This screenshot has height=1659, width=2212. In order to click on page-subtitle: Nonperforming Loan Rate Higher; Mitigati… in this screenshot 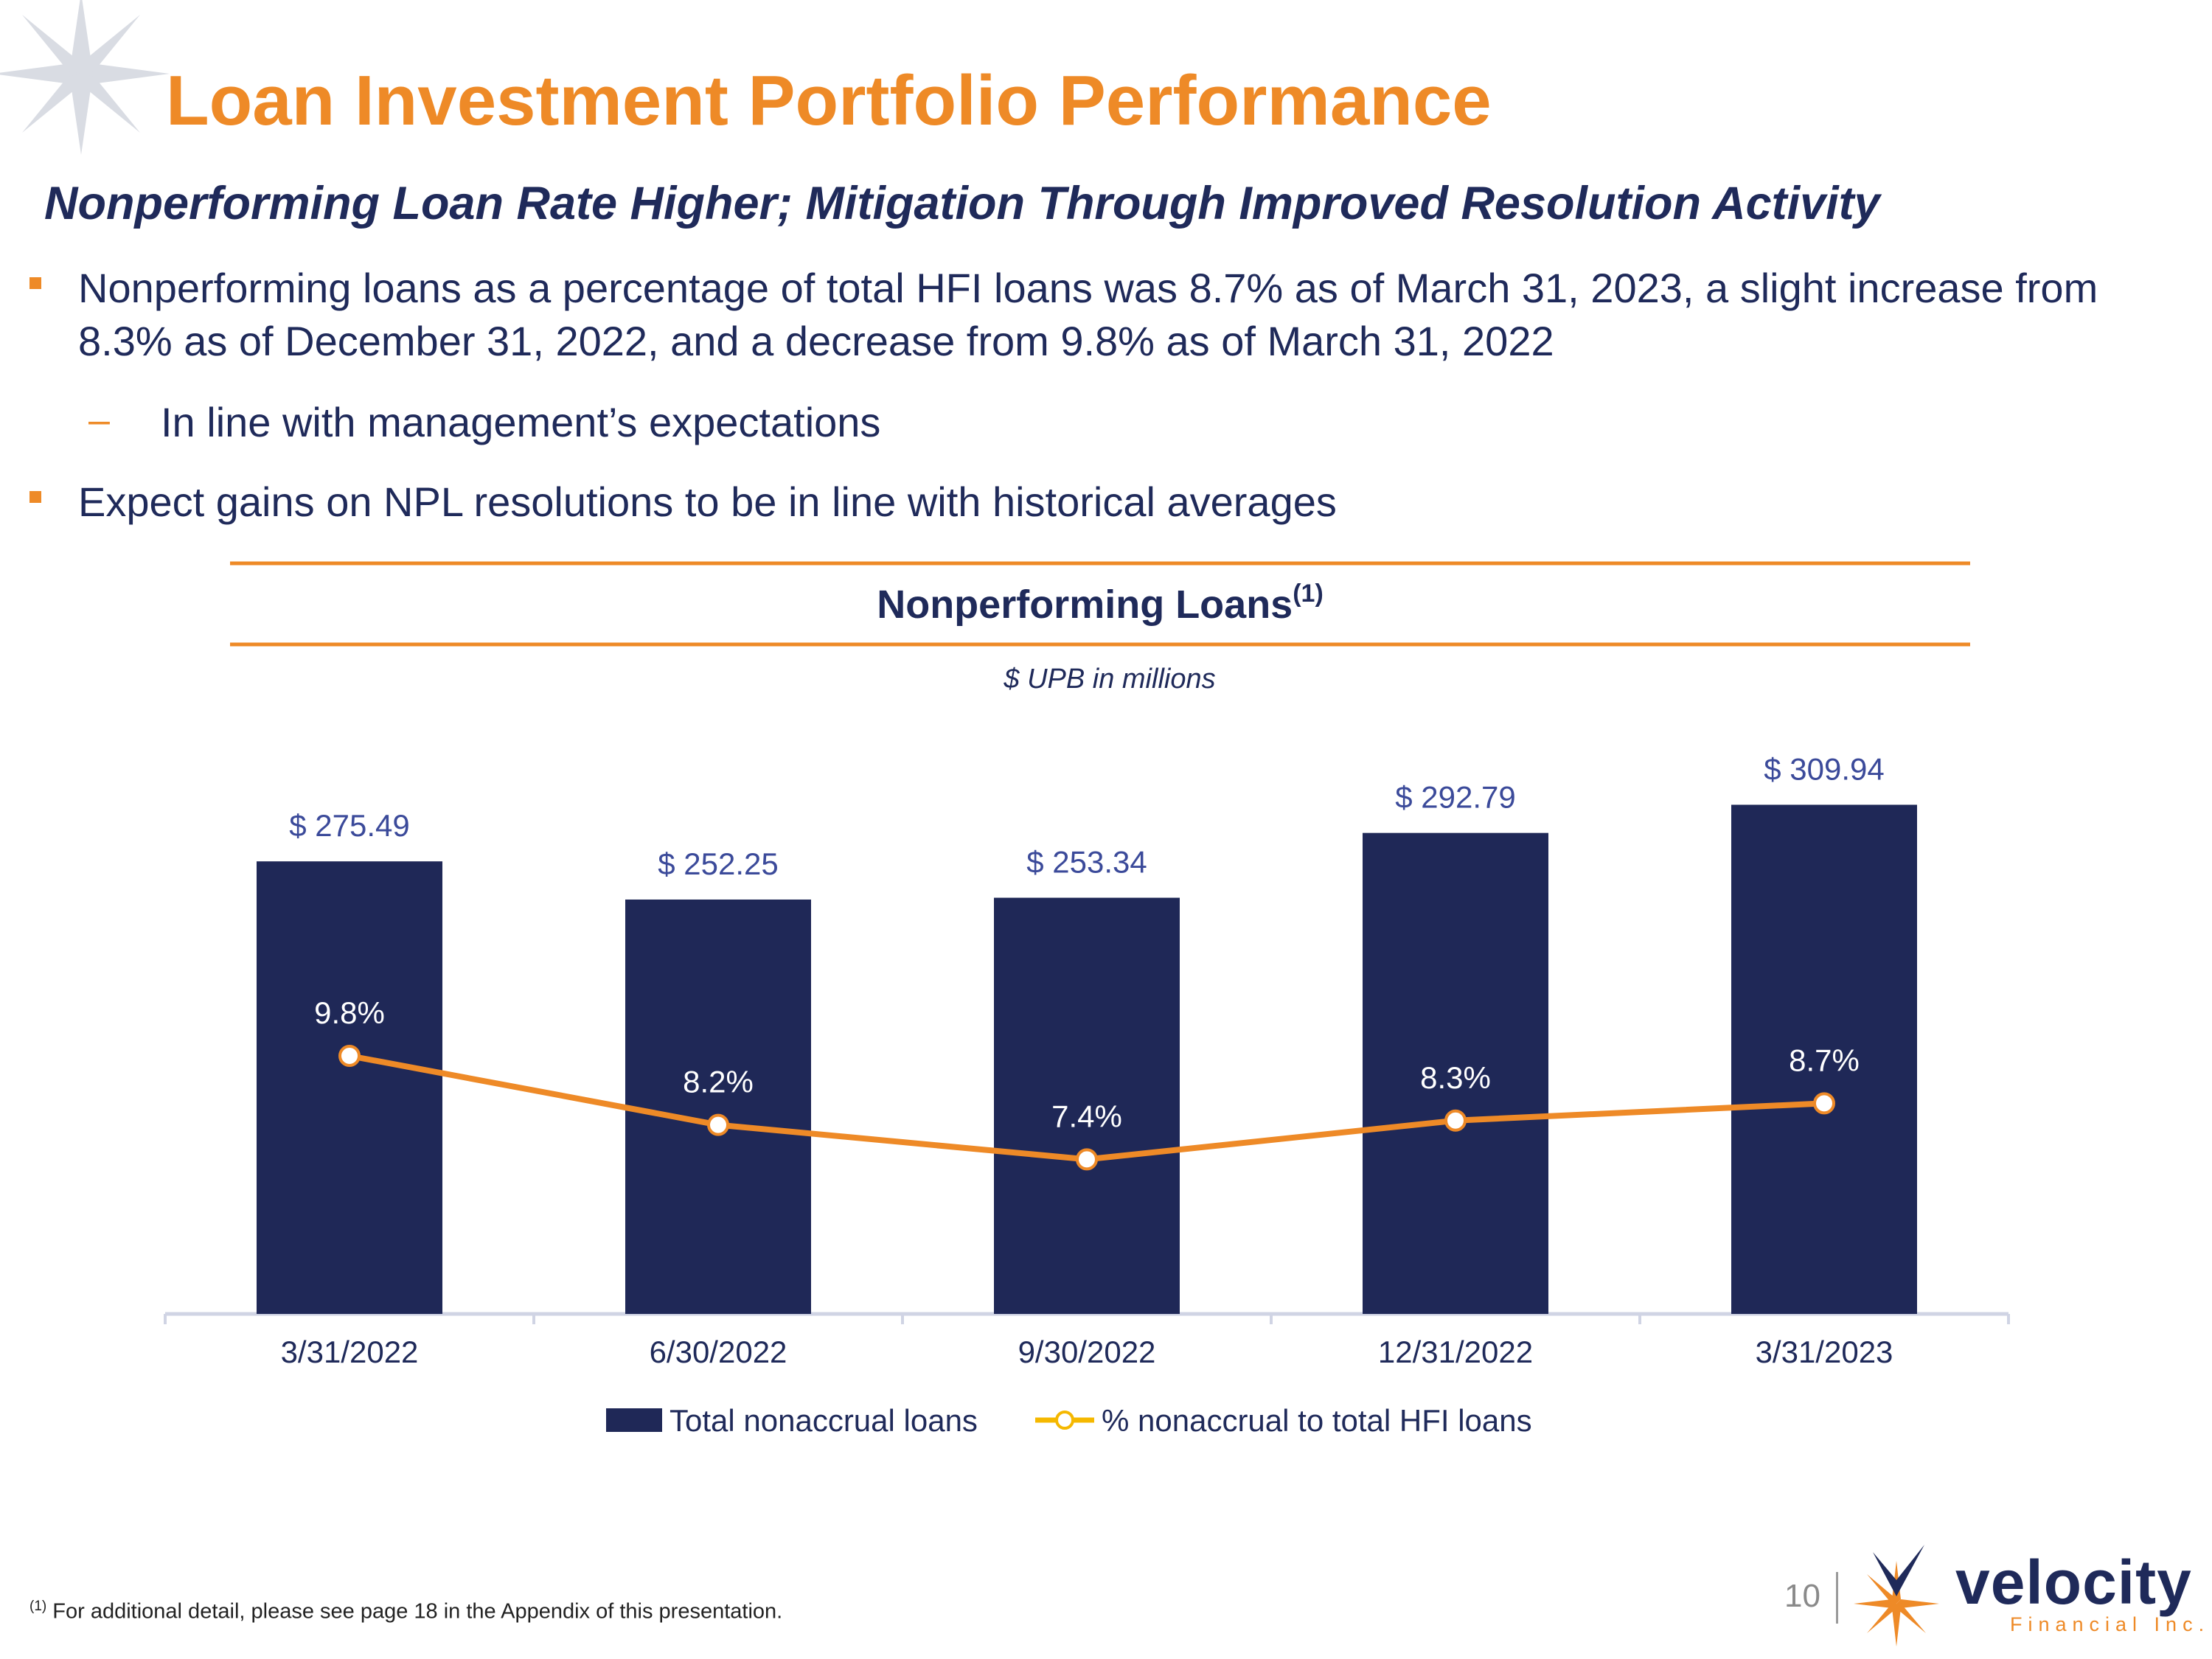, I will do `click(962, 203)`.